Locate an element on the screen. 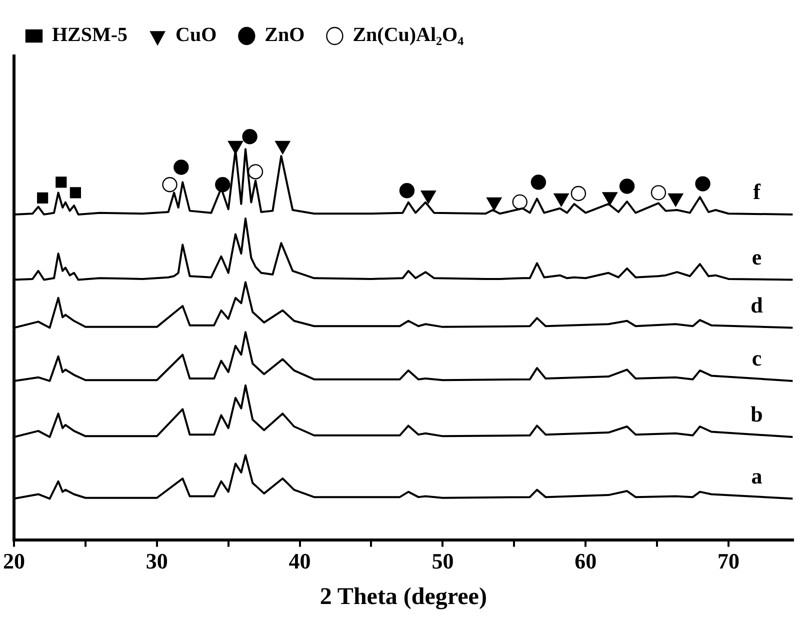 This screenshot has width=802, height=620. x-tick-label: 20 is located at coordinates (14, 561).